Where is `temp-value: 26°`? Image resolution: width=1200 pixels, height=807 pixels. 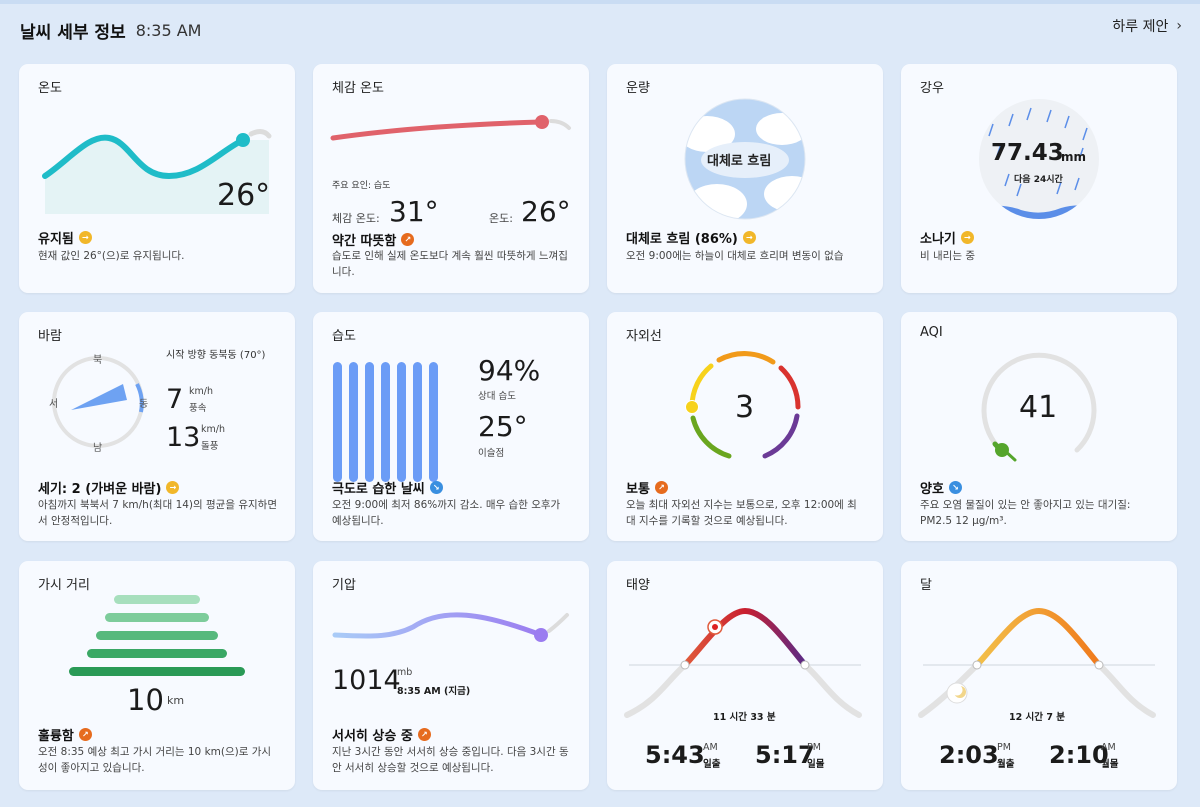
temp-value: 26° is located at coordinates (546, 211).